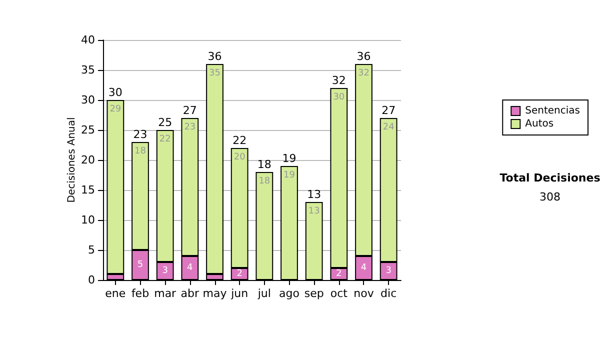 Image resolution: width=600 pixels, height=340 pixels. Describe the element at coordinates (290, 175) in the screenshot. I see `data-label: 19` at that location.